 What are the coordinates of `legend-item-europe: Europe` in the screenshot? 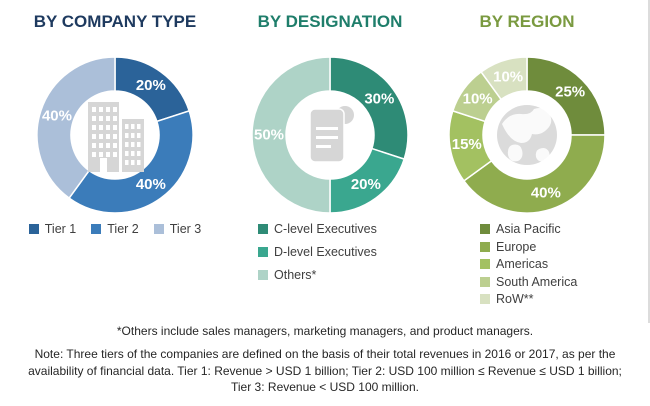 It's located at (554, 247).